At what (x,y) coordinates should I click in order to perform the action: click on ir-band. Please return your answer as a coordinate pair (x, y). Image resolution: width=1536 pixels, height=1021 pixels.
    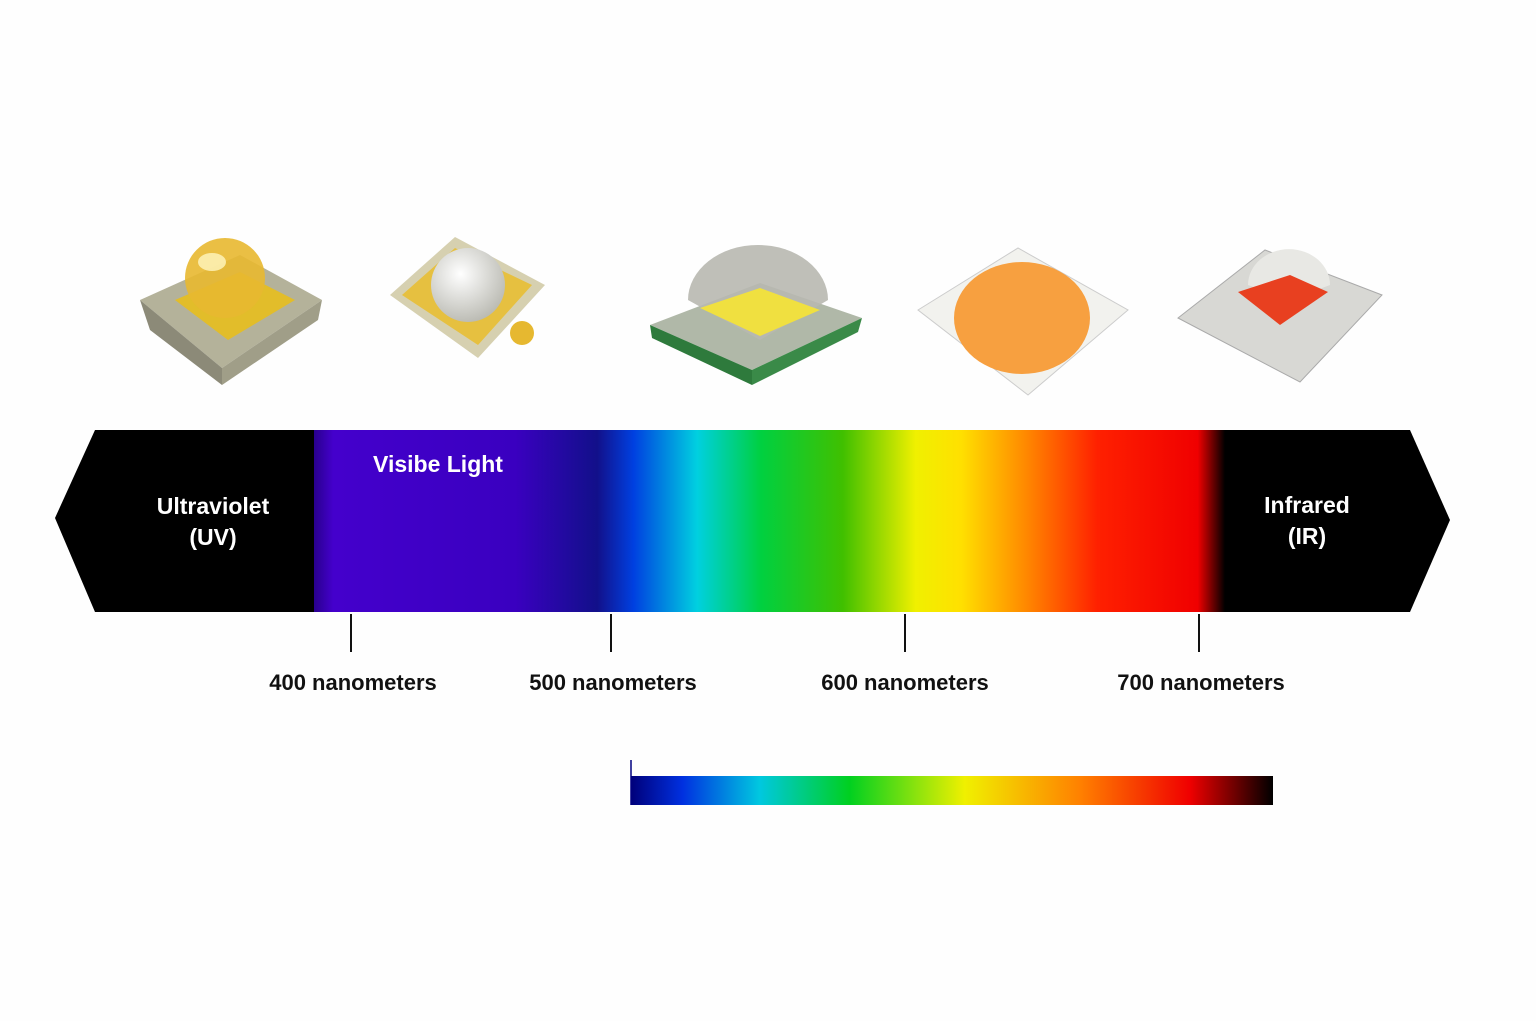
    Looking at the image, I should click on (1337, 521).